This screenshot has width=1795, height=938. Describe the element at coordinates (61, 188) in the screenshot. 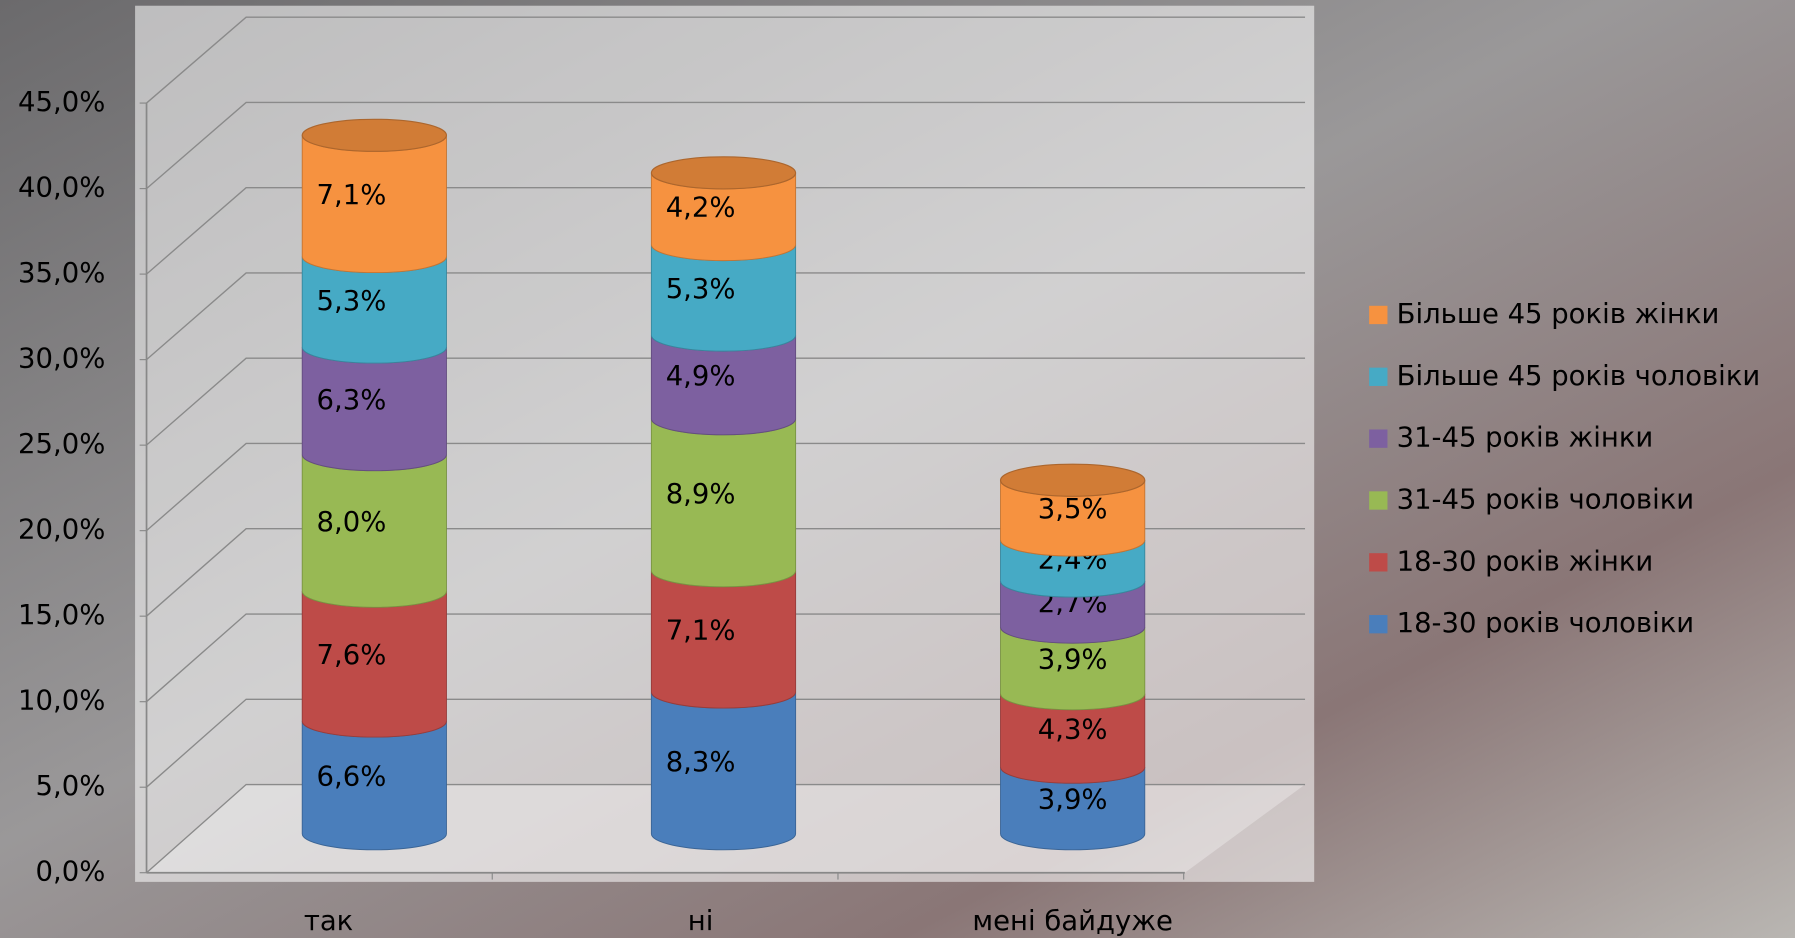

I see `y-tick-label: 40,0%` at that location.